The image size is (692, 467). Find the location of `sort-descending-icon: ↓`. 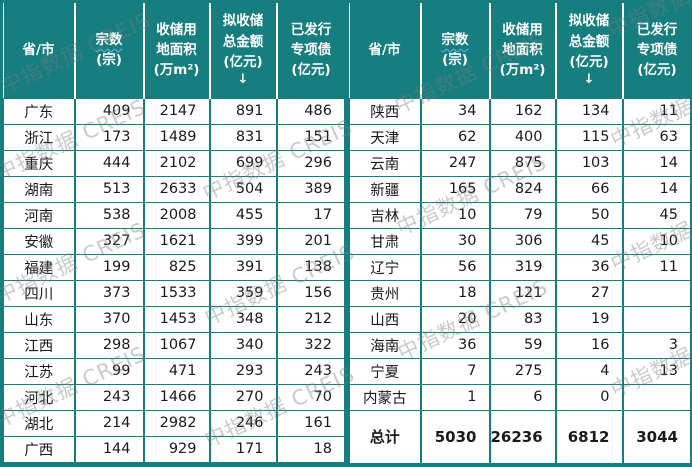

sort-descending-icon: ↓ is located at coordinates (243, 80).